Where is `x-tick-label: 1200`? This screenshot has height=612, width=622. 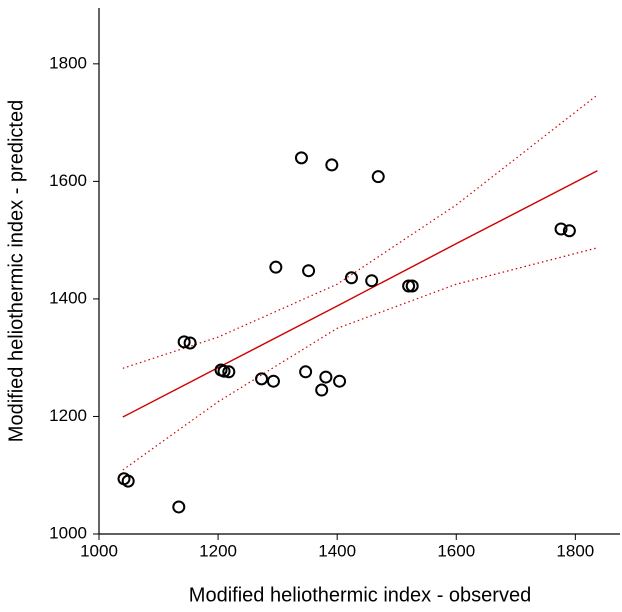 x-tick-label: 1200 is located at coordinates (218, 550).